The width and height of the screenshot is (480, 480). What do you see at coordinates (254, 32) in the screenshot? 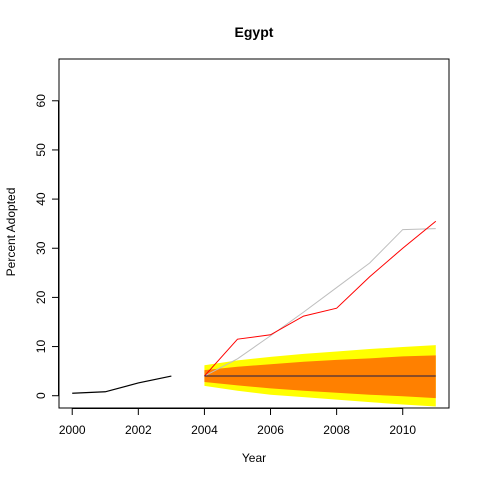
I see `chart-title: Egypt` at bounding box center [254, 32].